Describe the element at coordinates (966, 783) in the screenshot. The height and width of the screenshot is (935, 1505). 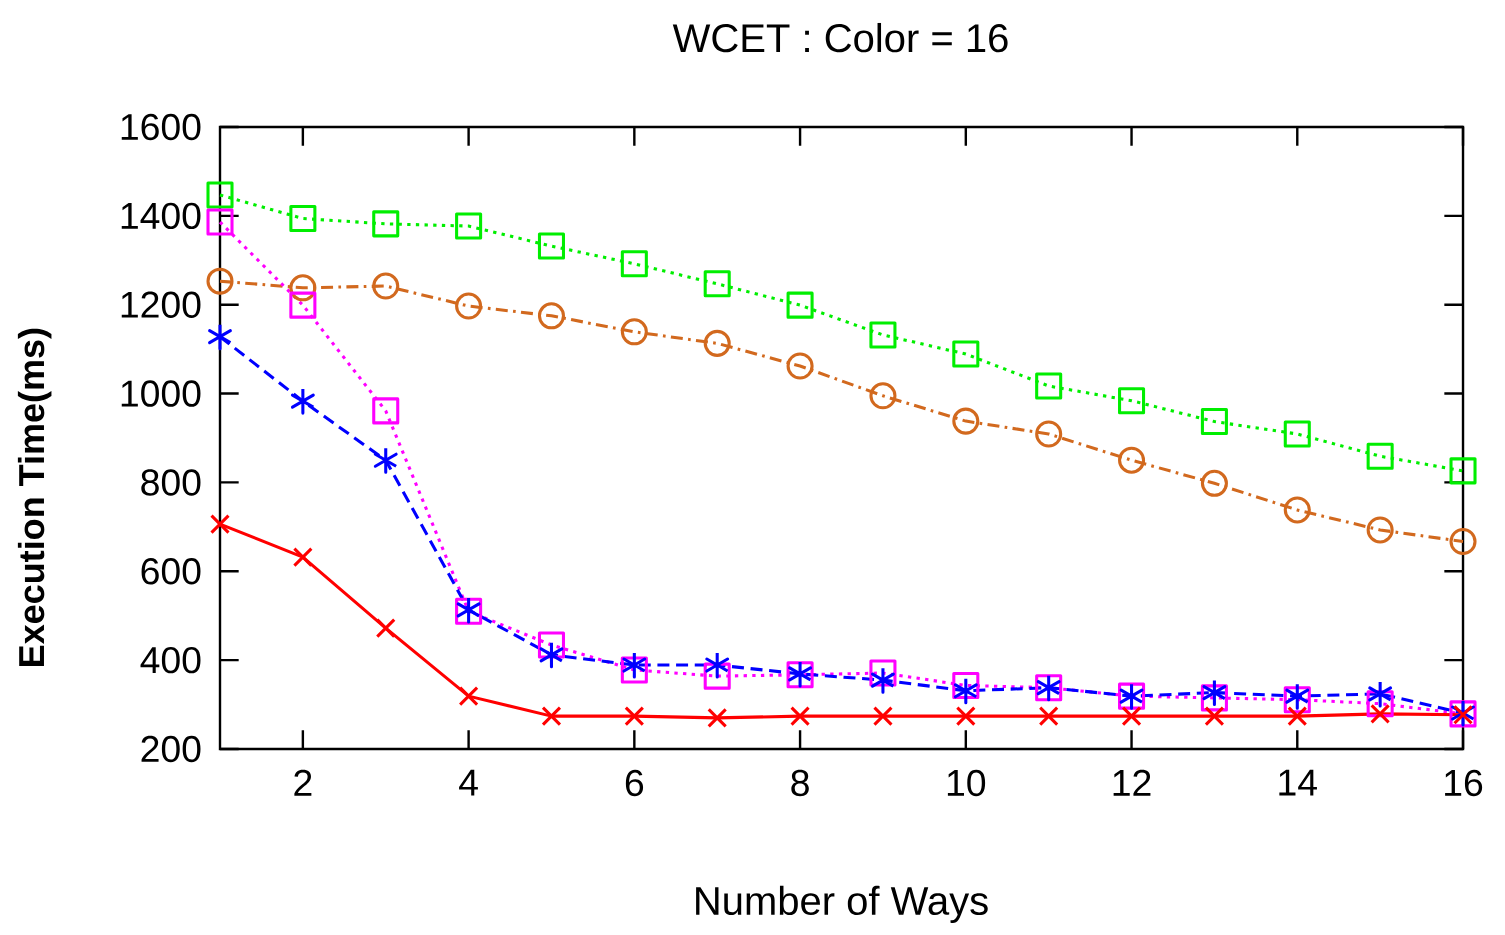
I see `x-tick-label: 10` at that location.